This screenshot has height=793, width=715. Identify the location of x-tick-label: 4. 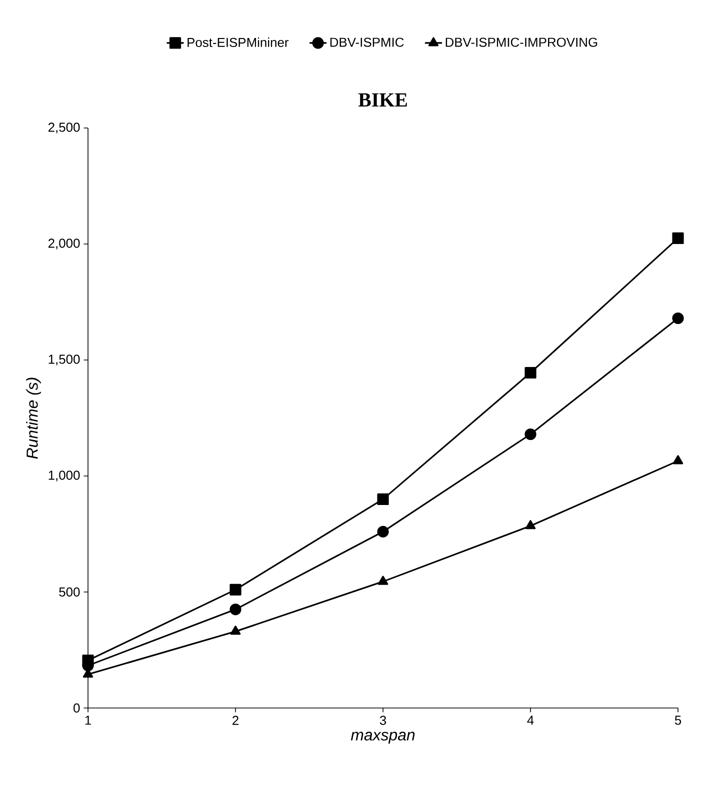
(530, 720).